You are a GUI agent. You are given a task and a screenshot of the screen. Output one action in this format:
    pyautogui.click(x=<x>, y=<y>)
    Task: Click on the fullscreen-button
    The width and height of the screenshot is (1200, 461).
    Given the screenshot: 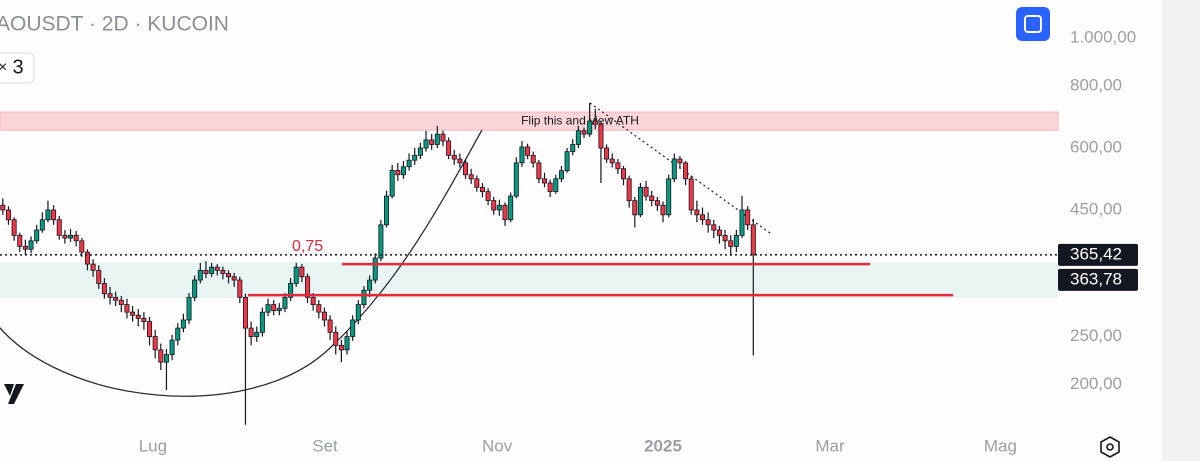 What is the action you would take?
    pyautogui.click(x=1033, y=24)
    